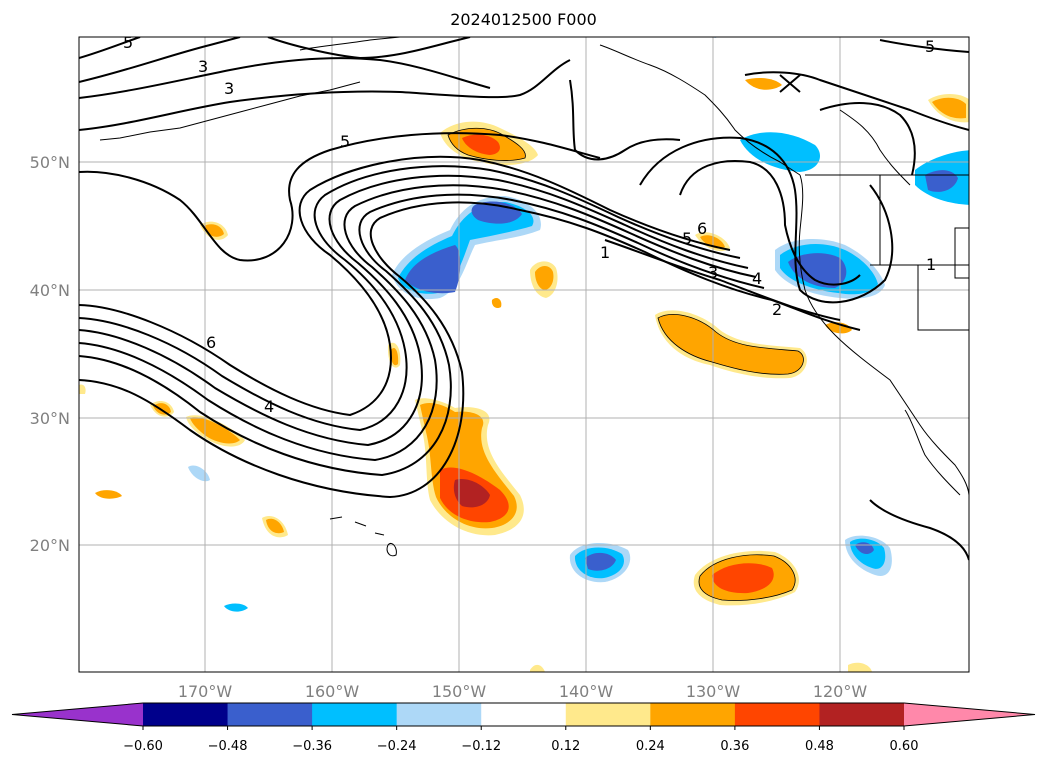  What do you see at coordinates (50, 290) in the screenshot?
I see `lat-label: 40°N` at bounding box center [50, 290].